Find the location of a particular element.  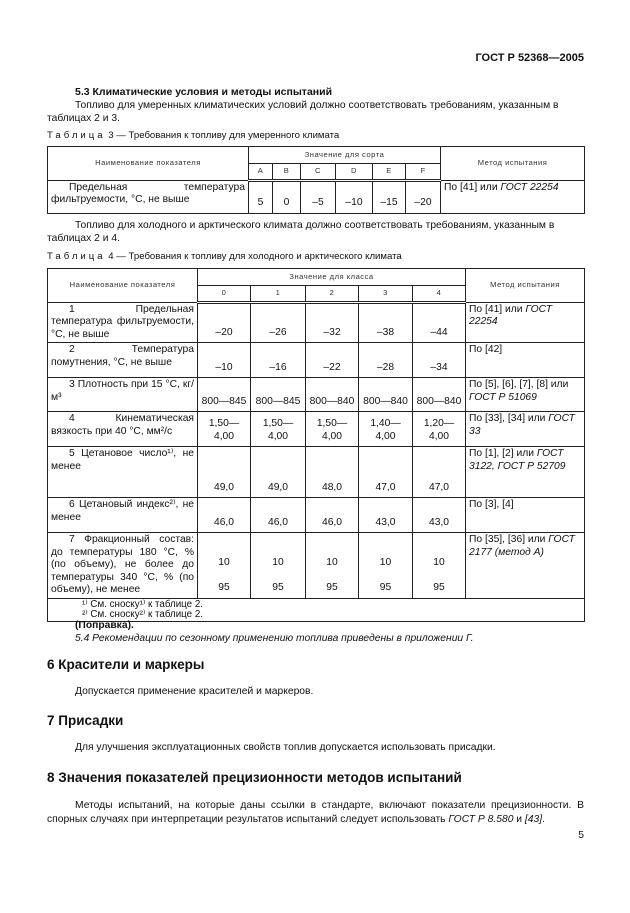

method-text: По [33], [34] или is located at coordinates (509, 418).